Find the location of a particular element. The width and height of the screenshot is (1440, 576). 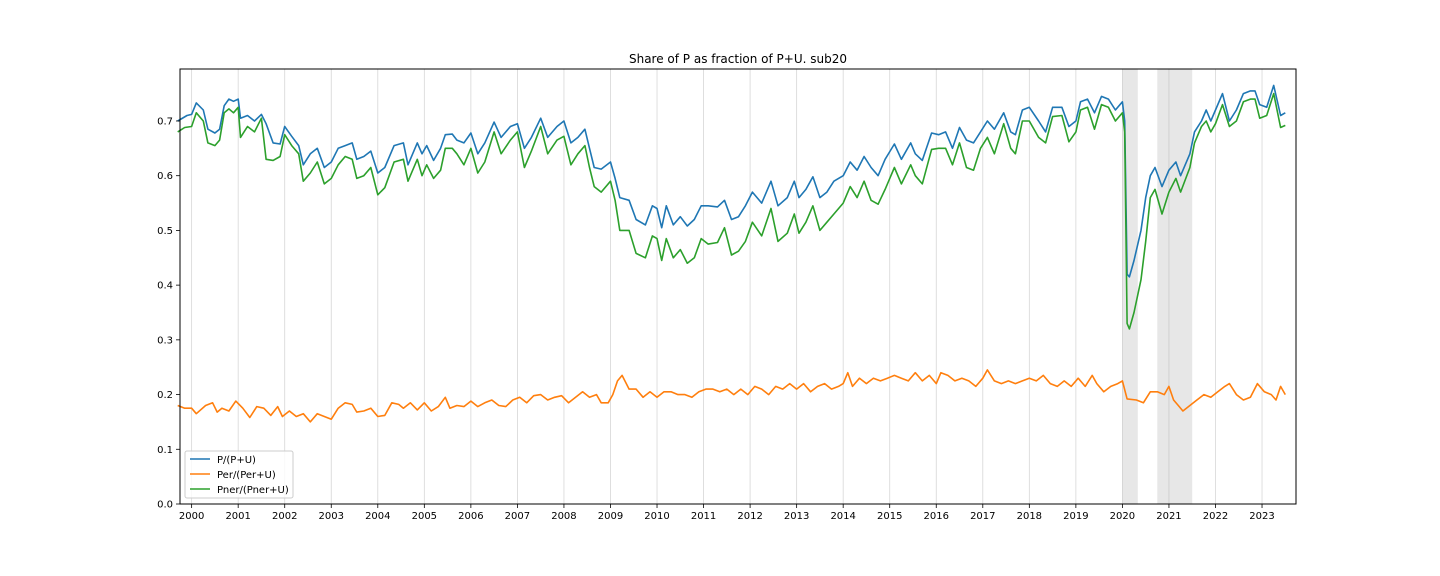

x-tick-label-2014: 2014 is located at coordinates (842, 516).